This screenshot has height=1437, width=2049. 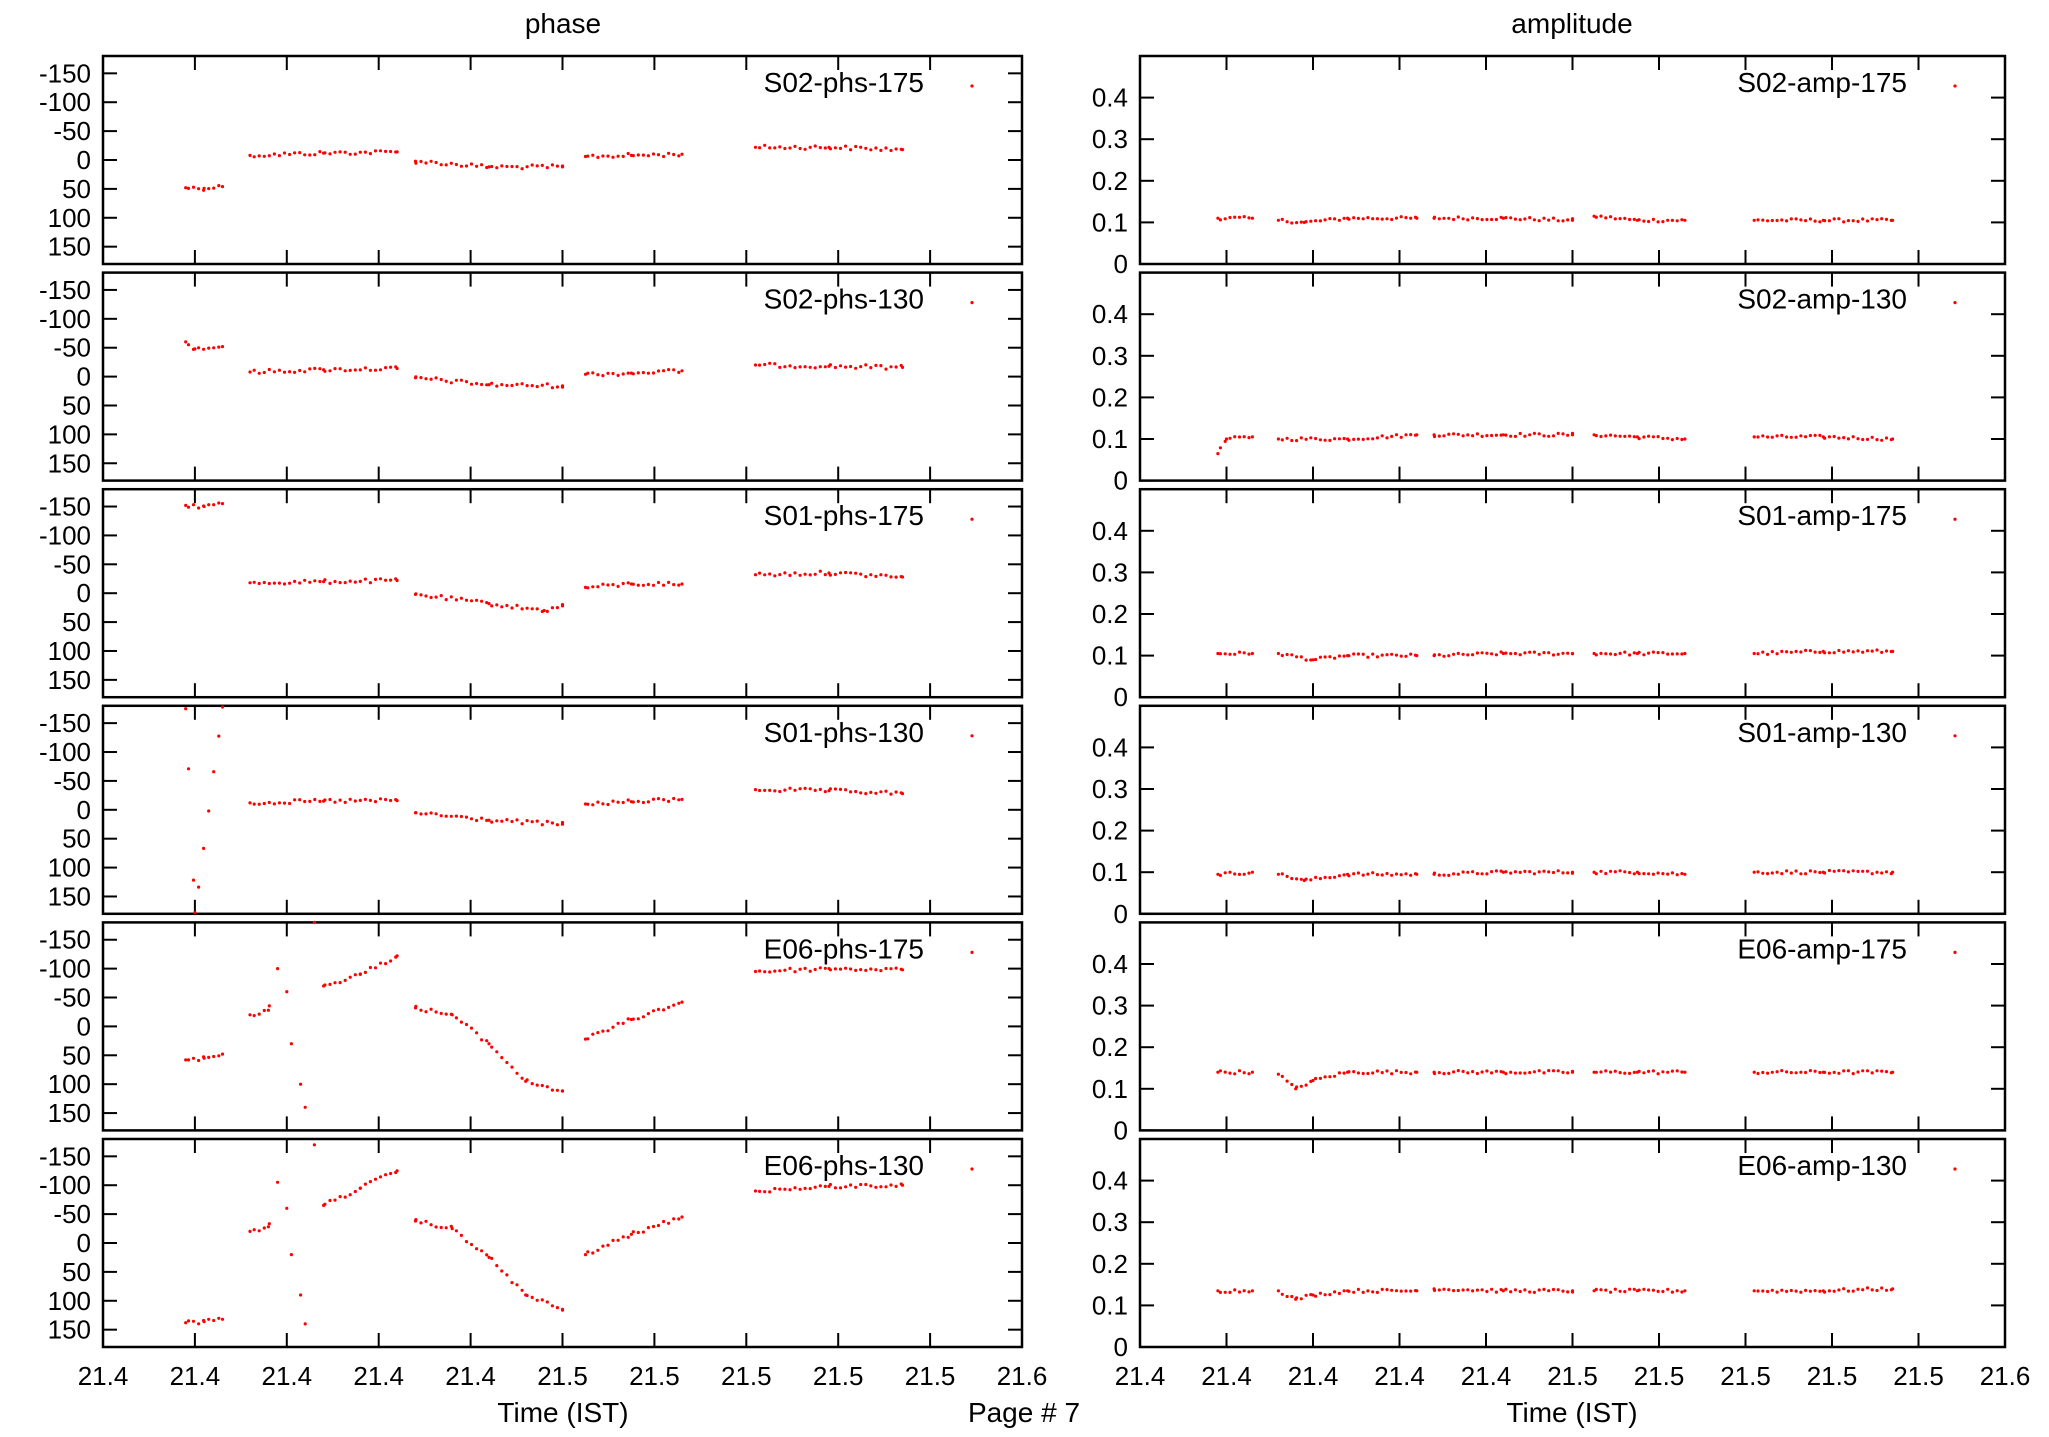 I want to click on y-tick-label: 50, so click(x=76, y=405).